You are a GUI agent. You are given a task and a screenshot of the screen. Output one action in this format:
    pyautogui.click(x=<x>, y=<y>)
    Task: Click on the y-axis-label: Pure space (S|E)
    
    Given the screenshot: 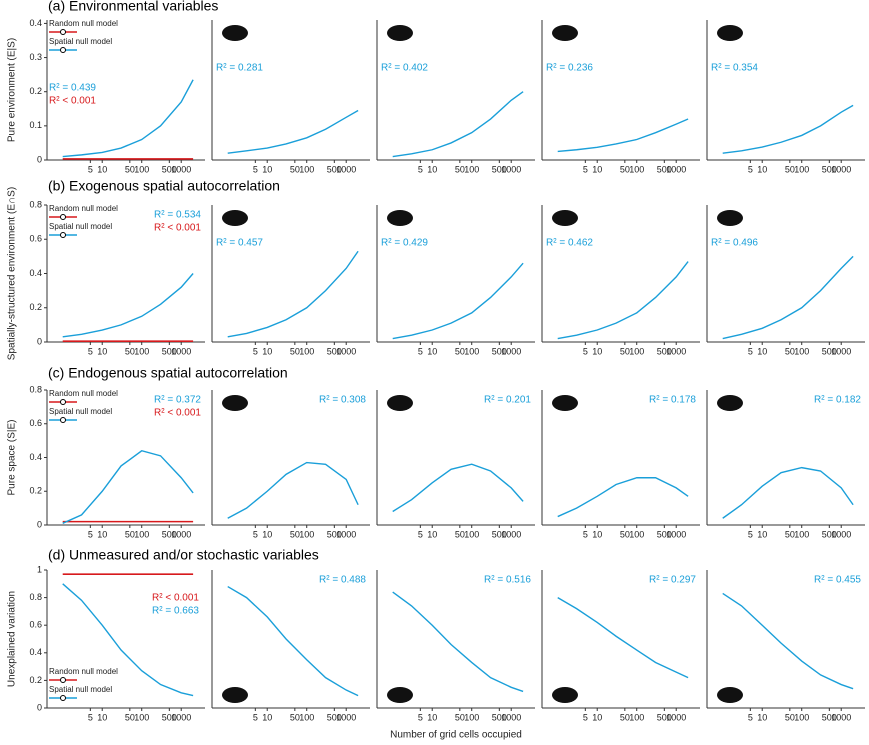 What is the action you would take?
    pyautogui.click(x=12, y=458)
    